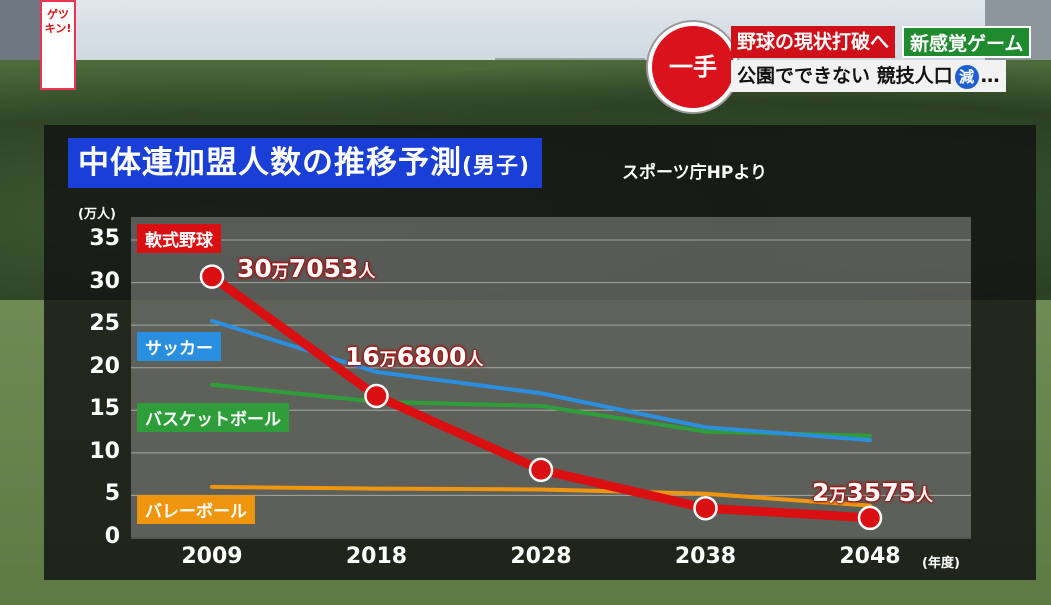  What do you see at coordinates (821, 492) in the screenshot?
I see `data-label-number: 2` at bounding box center [821, 492].